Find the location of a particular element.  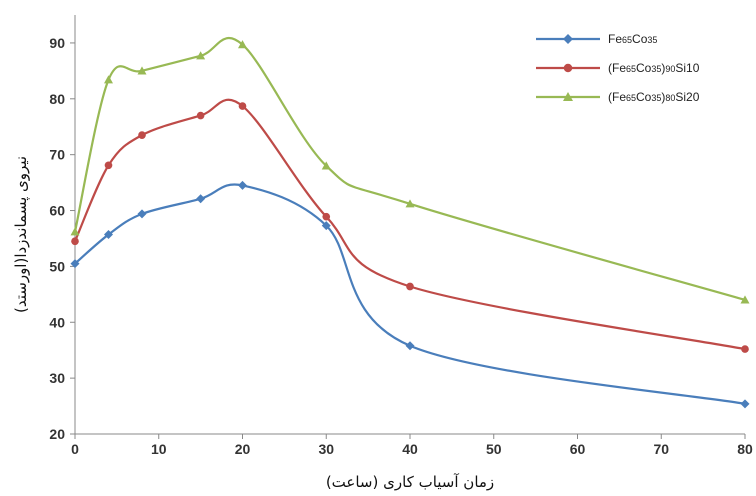

legend-label: Fe65Co35 is located at coordinates (632, 39).